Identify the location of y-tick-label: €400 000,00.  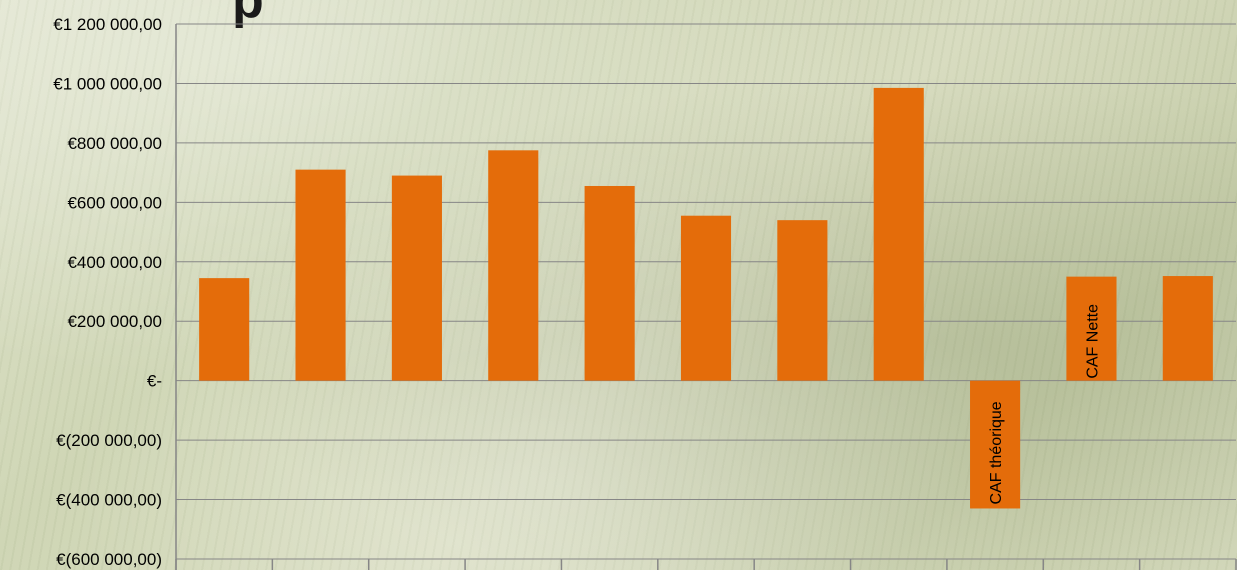
(114, 262).